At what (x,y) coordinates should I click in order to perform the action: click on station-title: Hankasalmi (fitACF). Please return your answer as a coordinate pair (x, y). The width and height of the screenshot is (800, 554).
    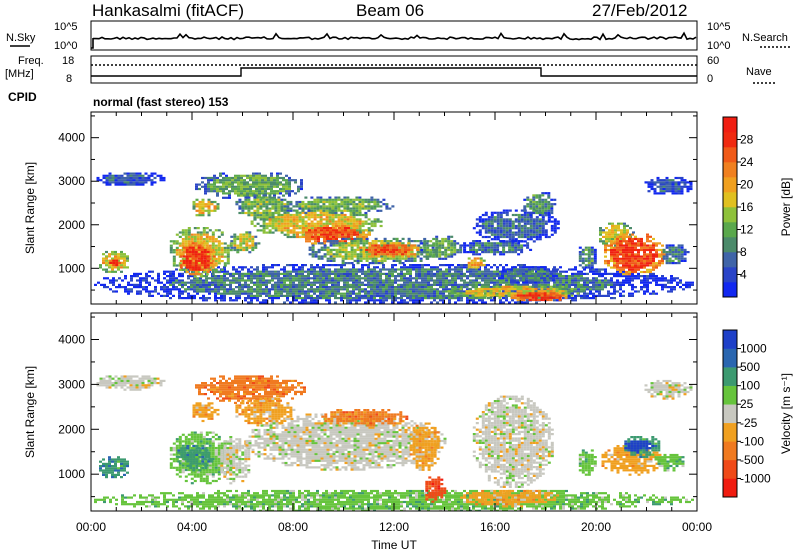
    Looking at the image, I should click on (168, 10).